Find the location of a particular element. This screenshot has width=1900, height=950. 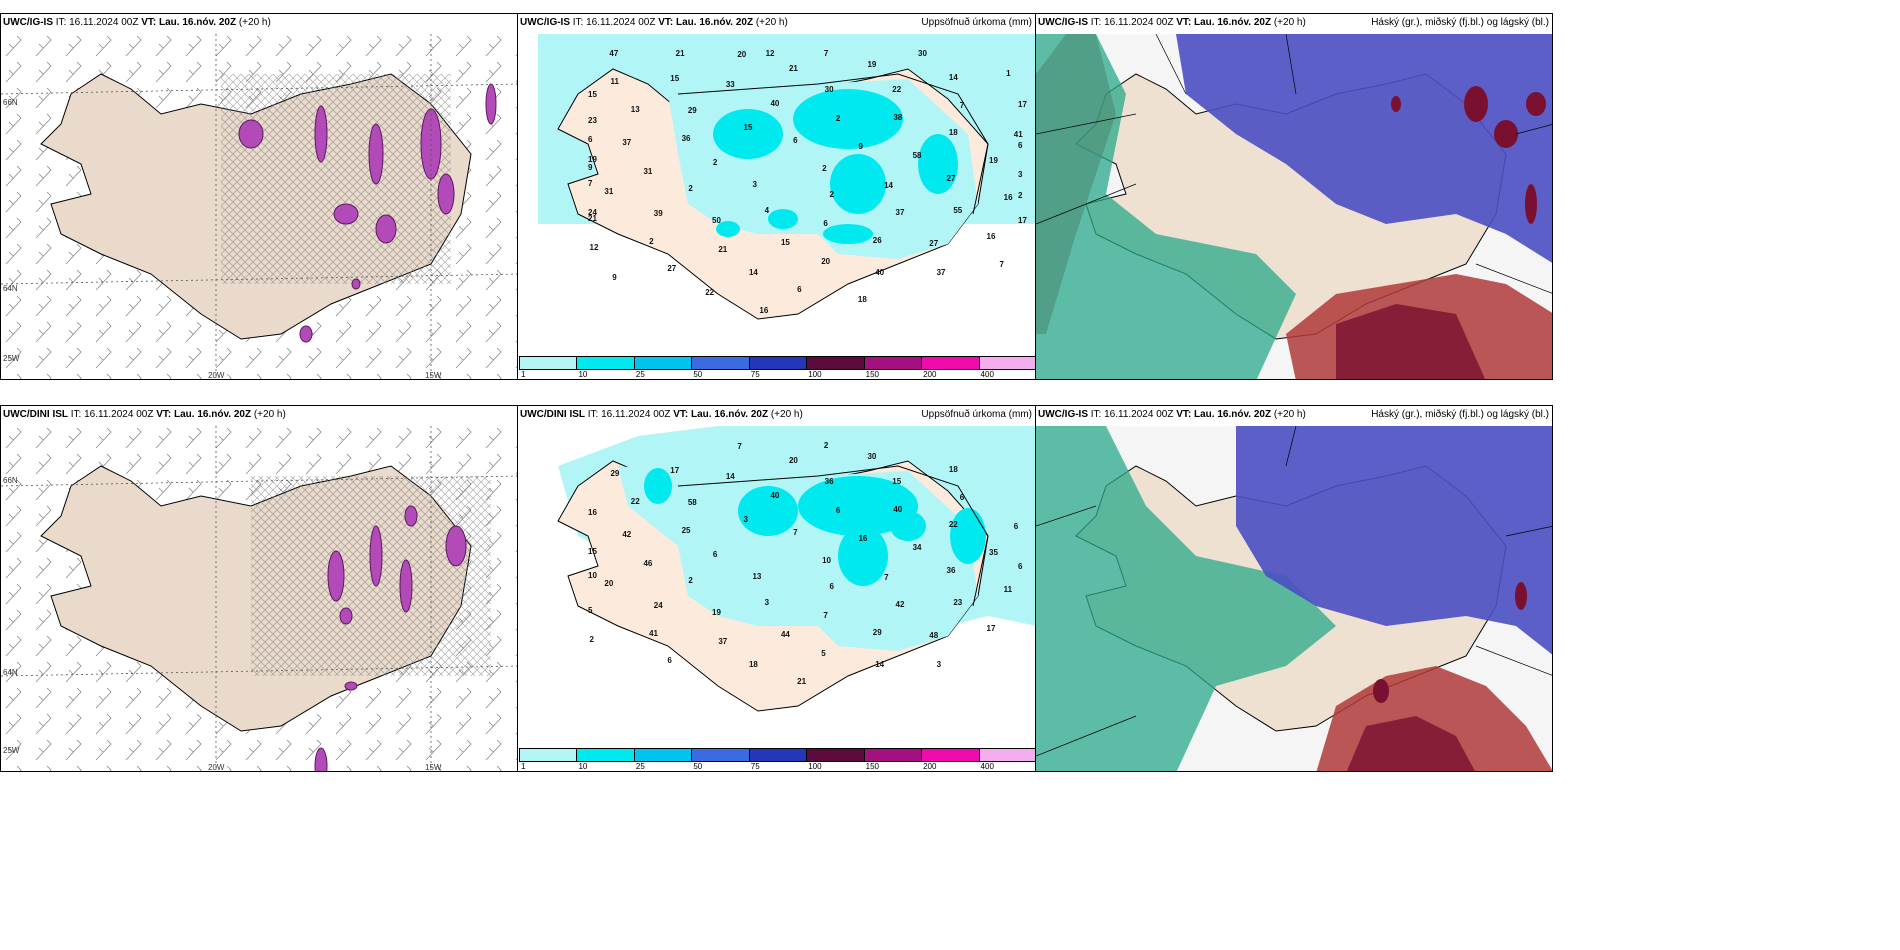

panel-variable: Uppsöfnuð úrkoma (mm) is located at coordinates (976, 414).